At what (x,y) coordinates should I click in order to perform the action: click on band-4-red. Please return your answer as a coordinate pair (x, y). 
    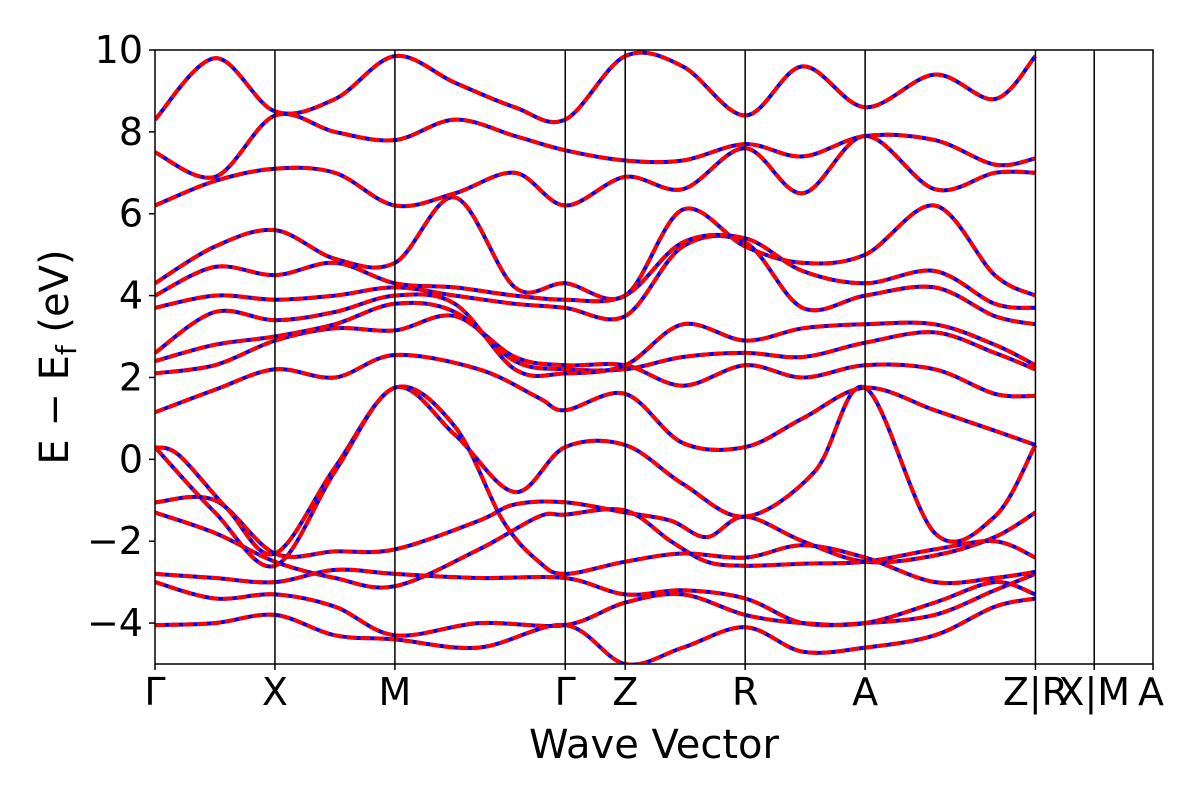
    Looking at the image, I should click on (595, 630).